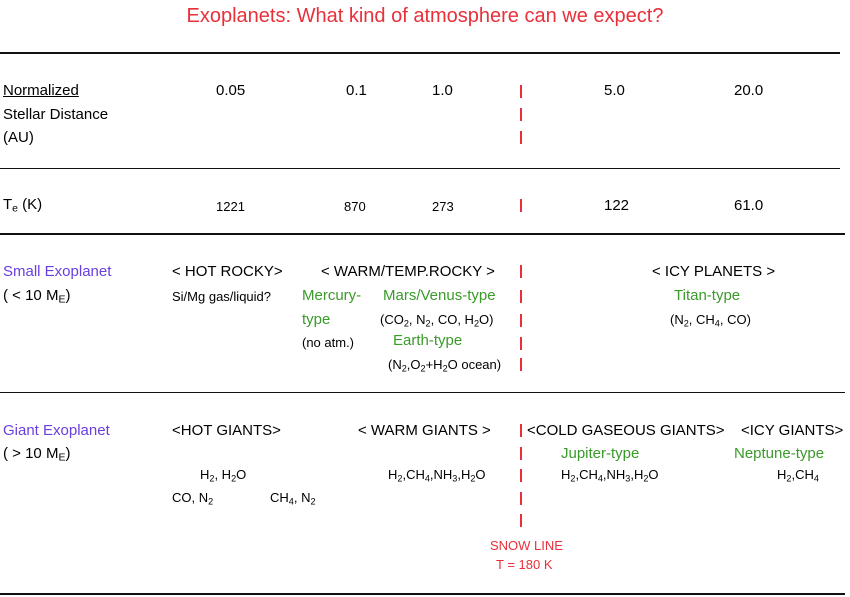 The image size is (850, 597). I want to click on warm-giants-header: < WARM GIANTS >, so click(424, 430).